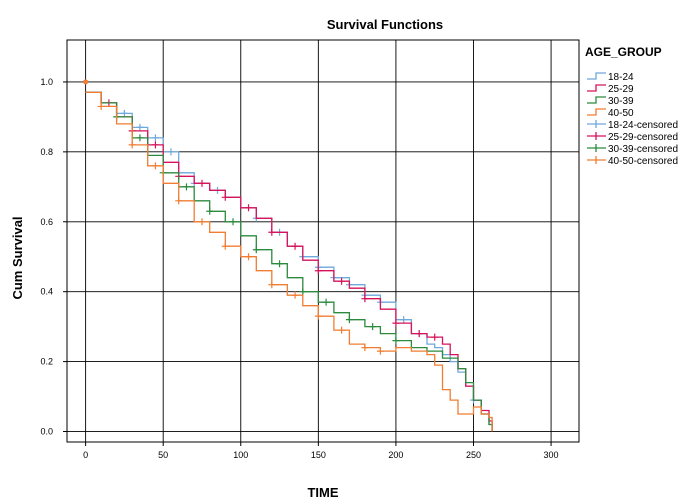  I want to click on y-tick-label: 1.0, so click(46, 82).